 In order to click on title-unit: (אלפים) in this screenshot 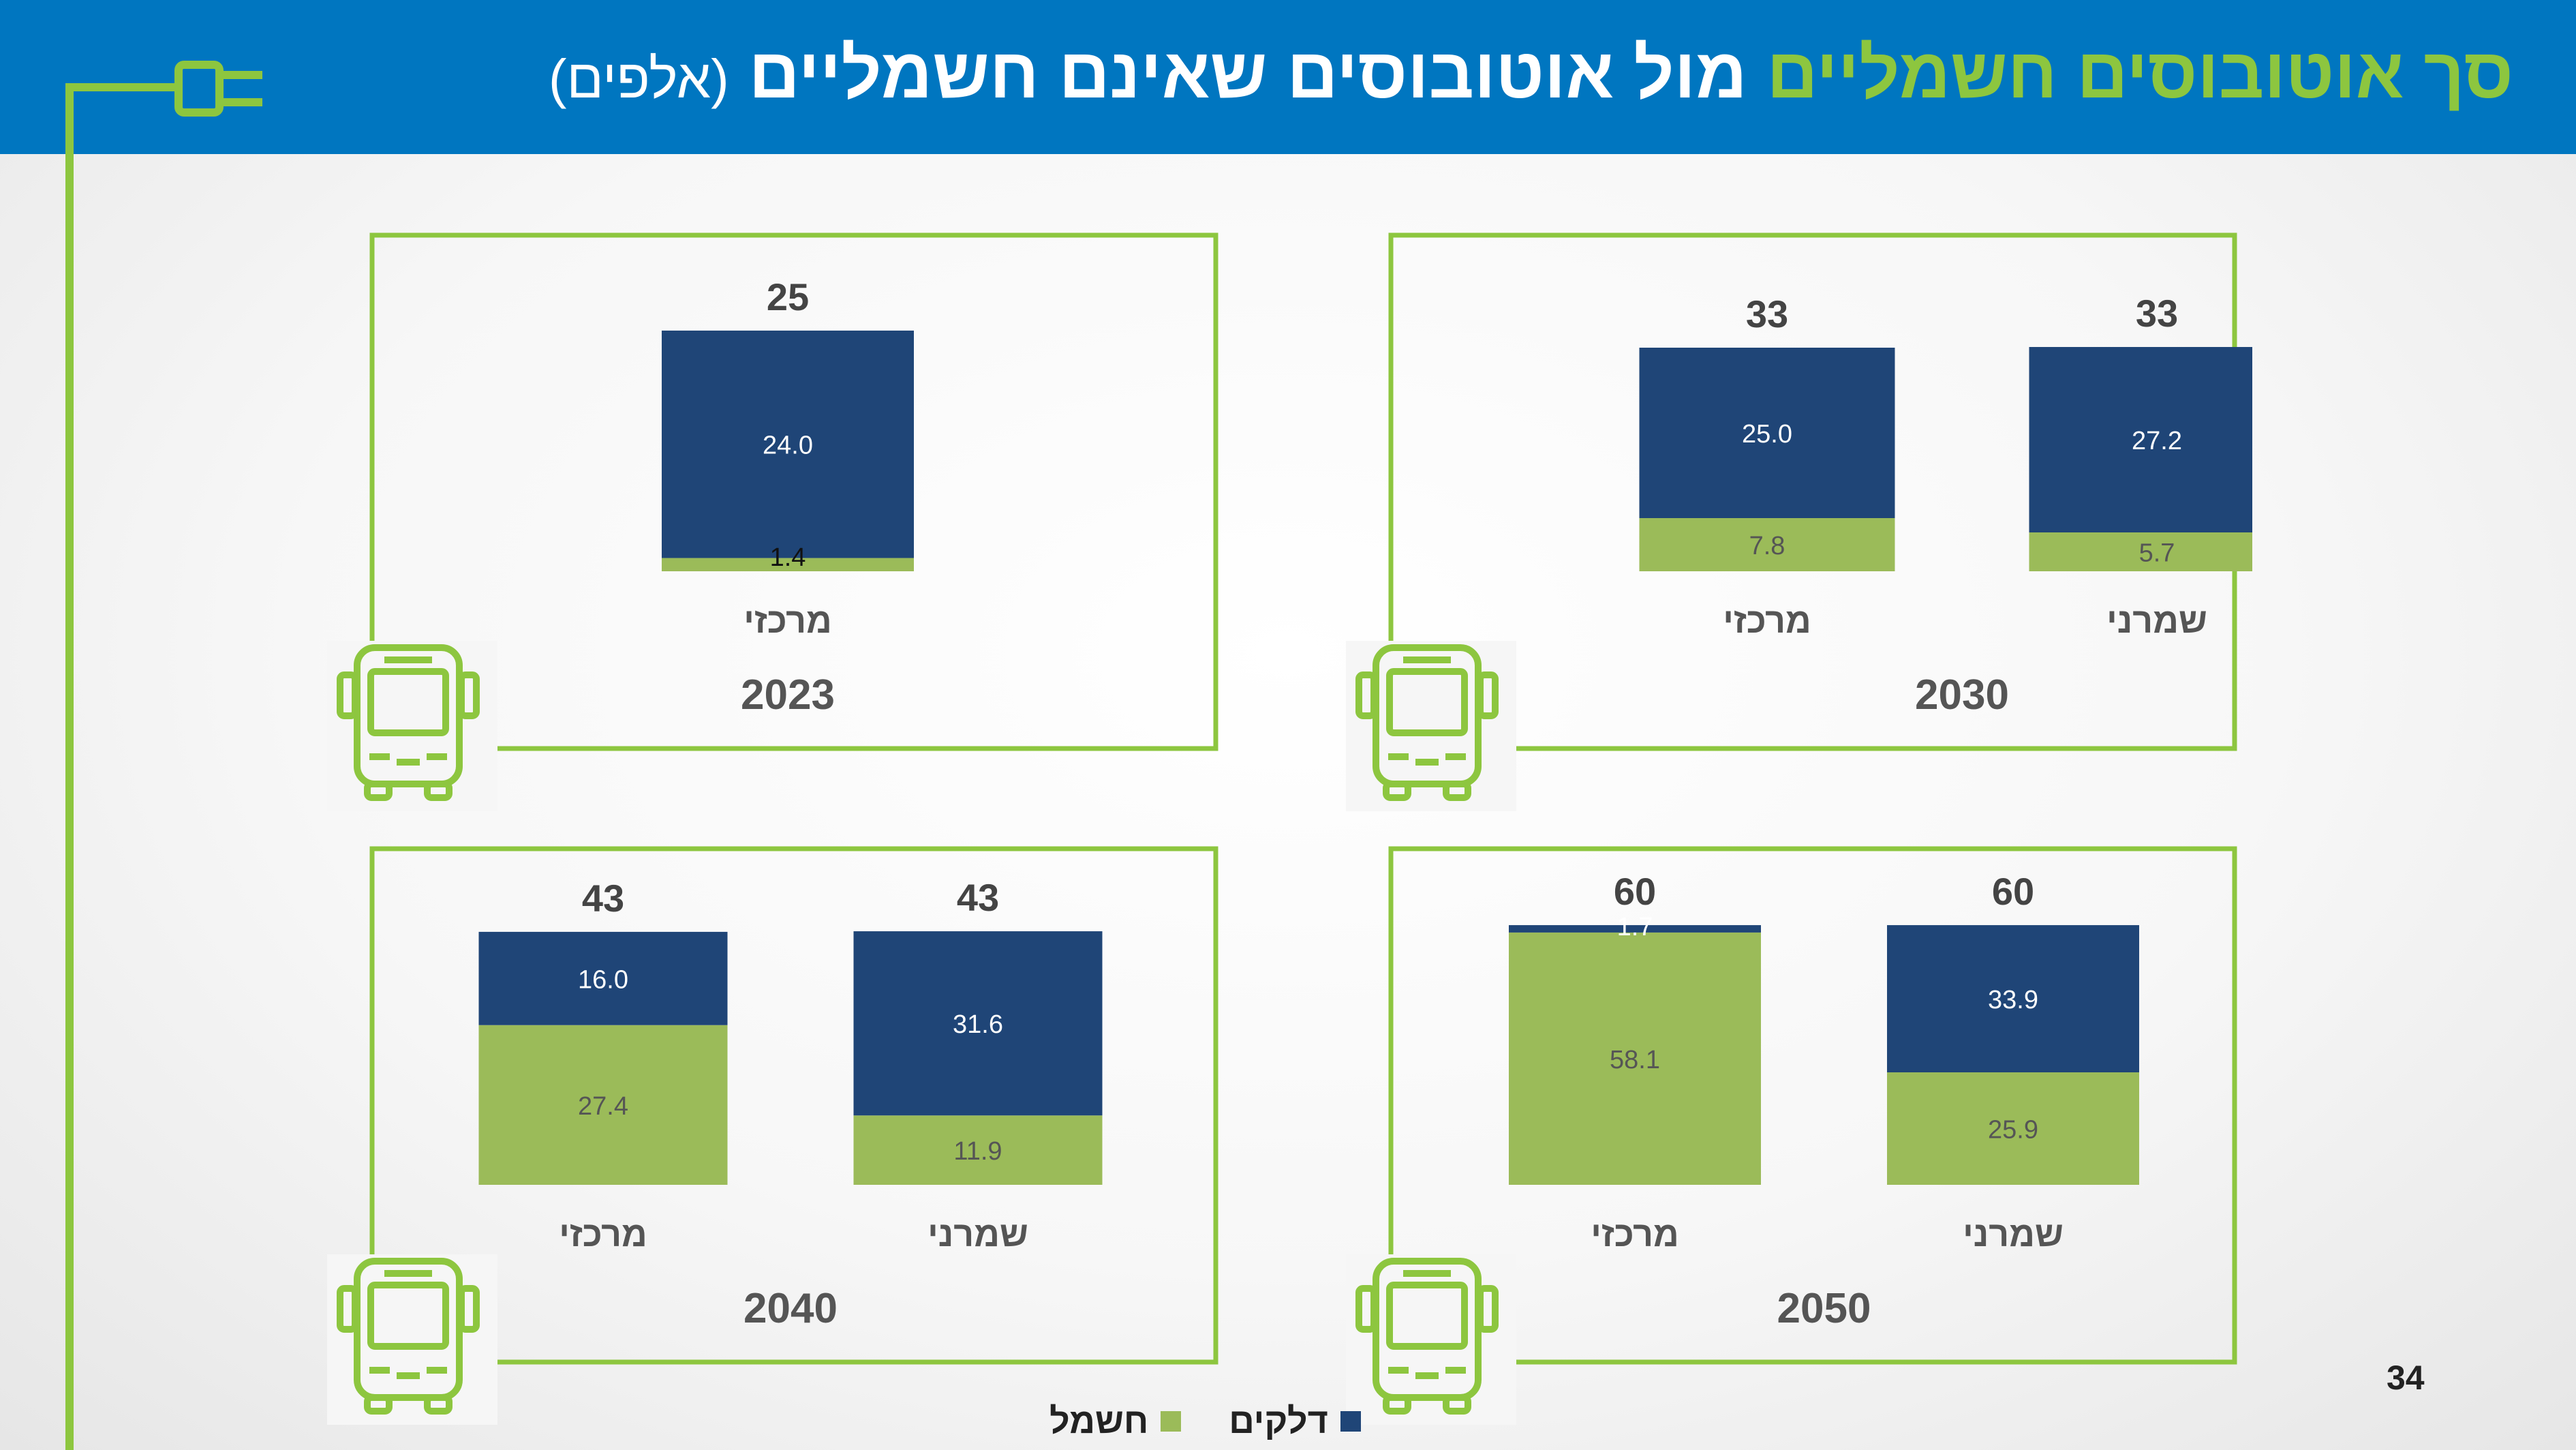, I will do `click(638, 78)`.